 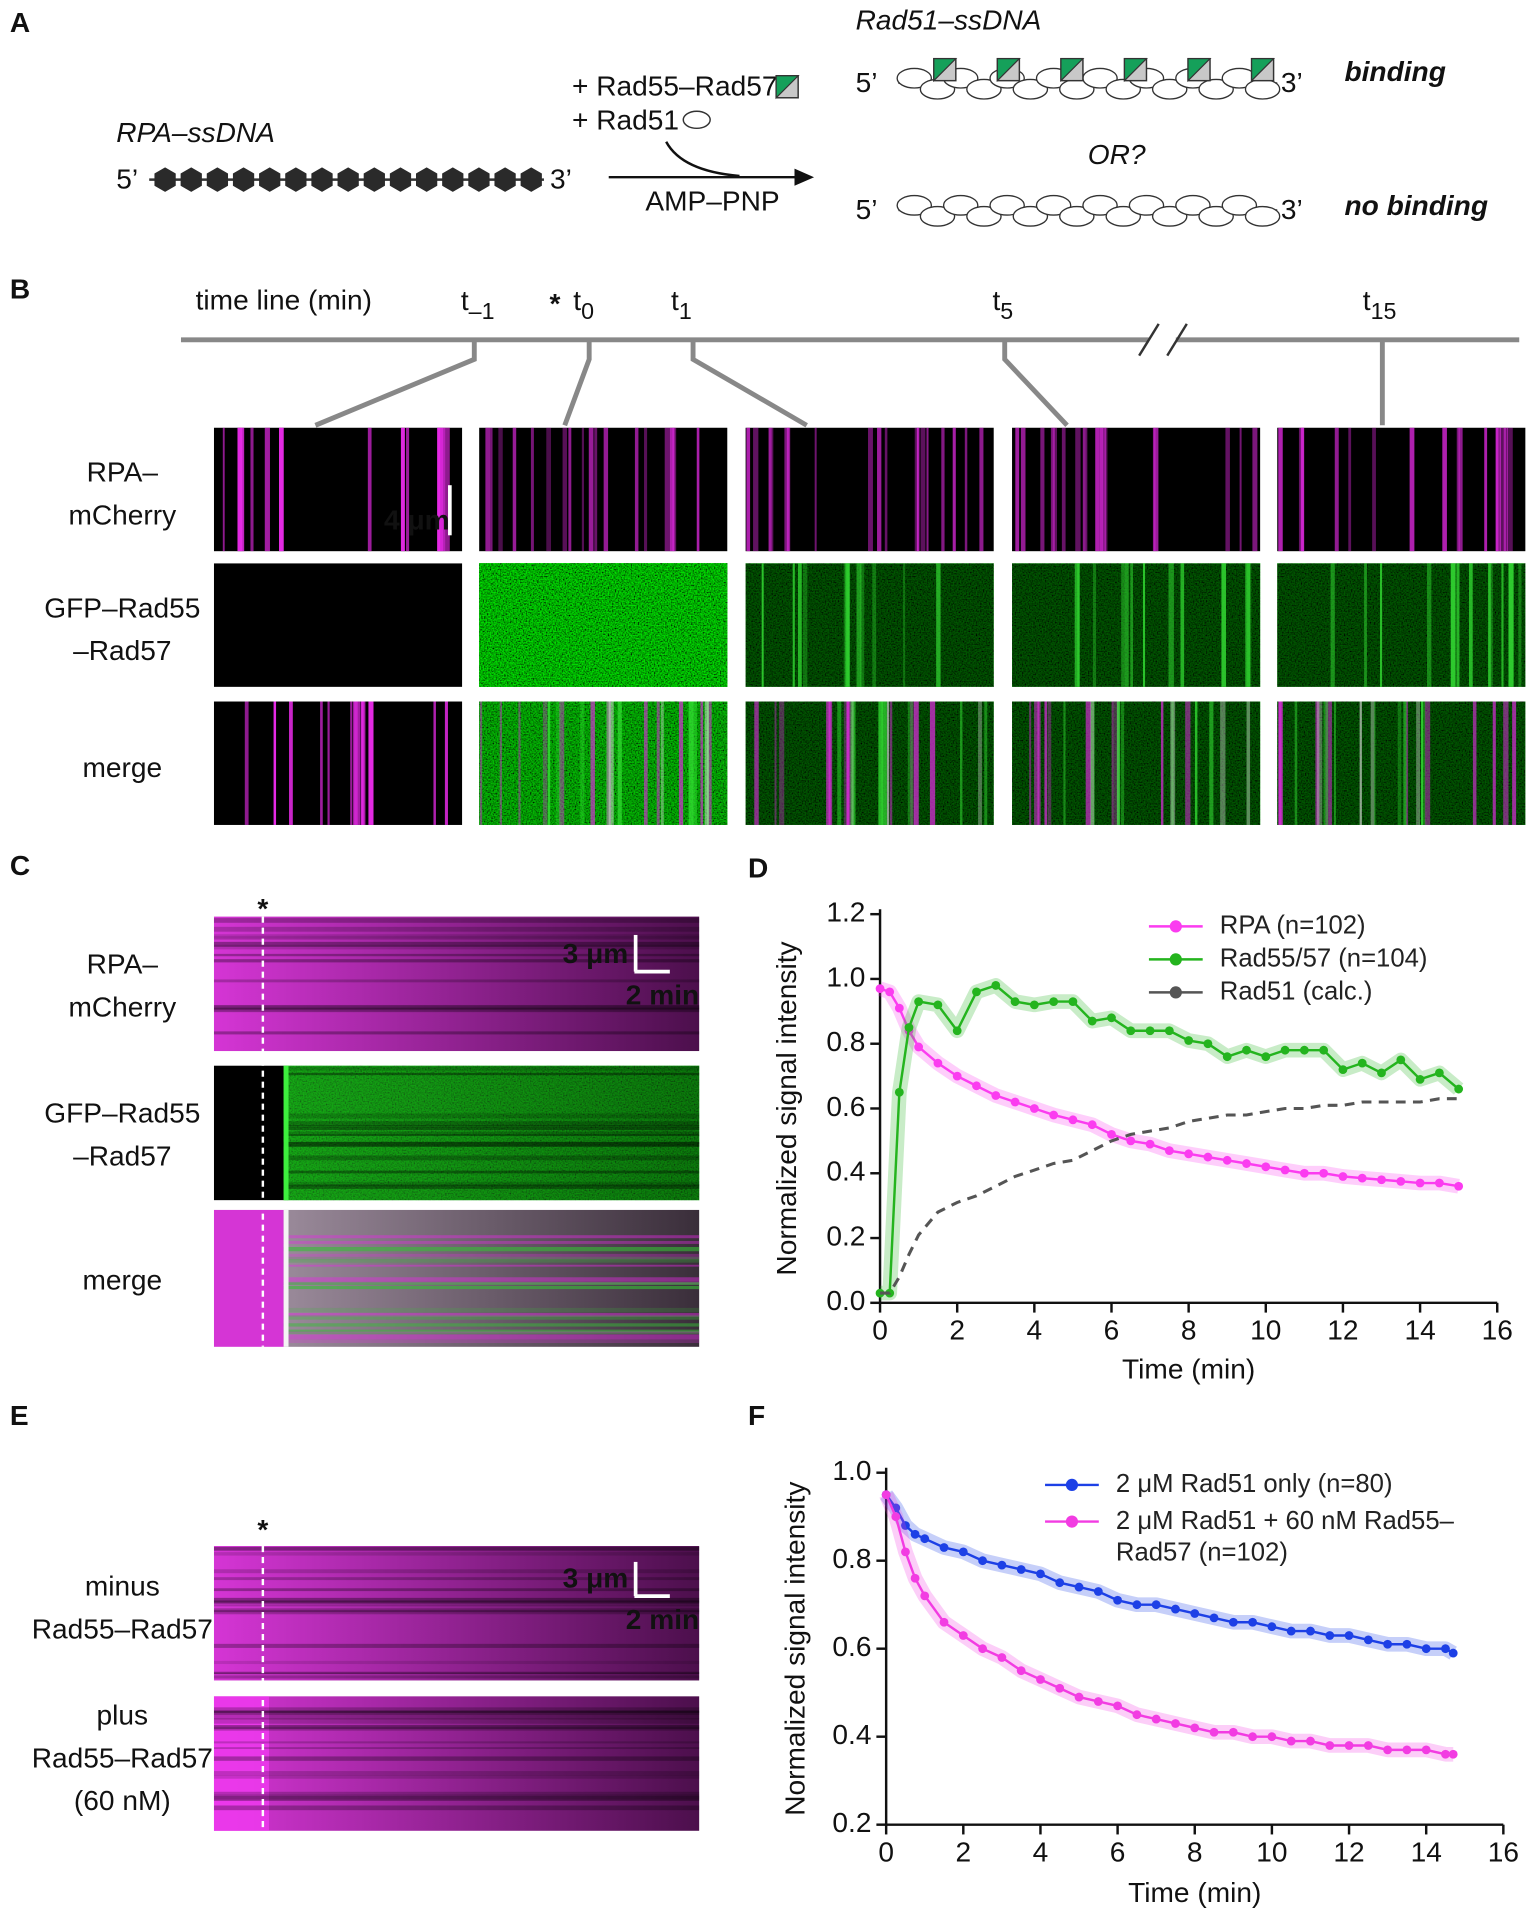 I want to click on legend-label: Rad51 (calc.), so click(x=1296, y=991).